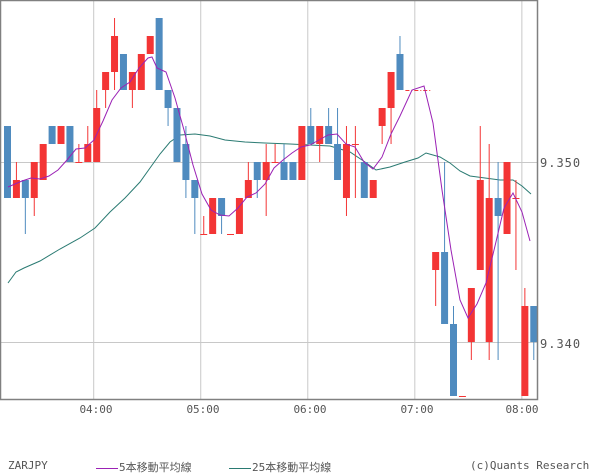 Image resolution: width=600 pixels, height=475 pixels. I want to click on copyright-label: (c)Quants Research, so click(530, 465).